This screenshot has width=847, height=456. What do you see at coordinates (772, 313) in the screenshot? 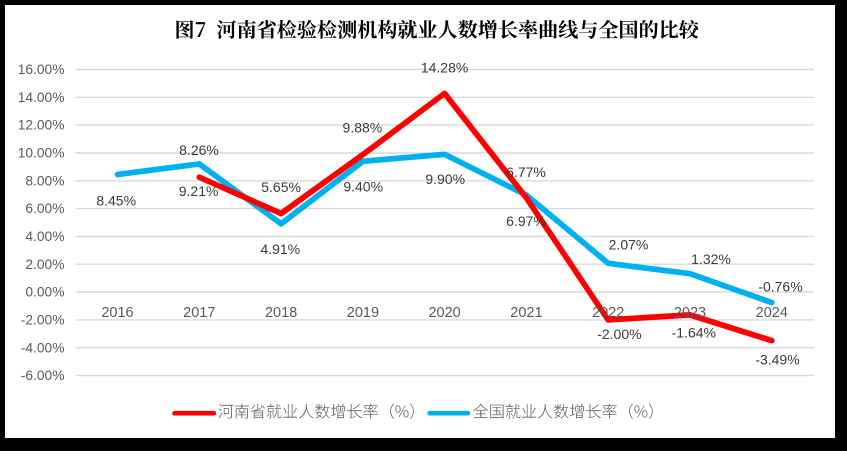
I see `svg-text: 2024` at bounding box center [772, 313].